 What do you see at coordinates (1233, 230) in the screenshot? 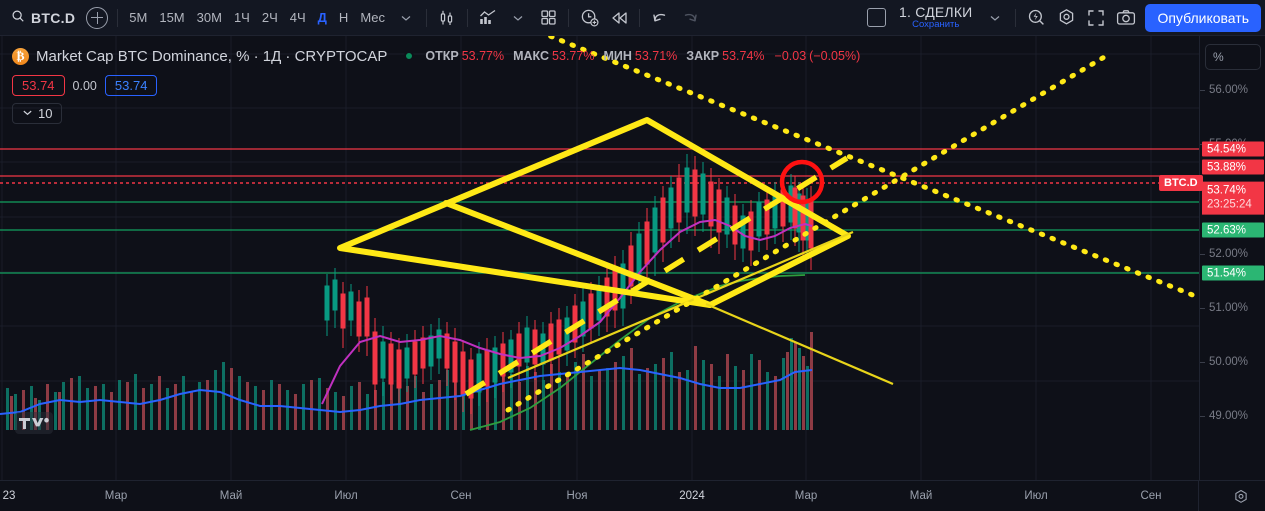
I see `price-level-tag-5263: 52.63%` at bounding box center [1233, 230].